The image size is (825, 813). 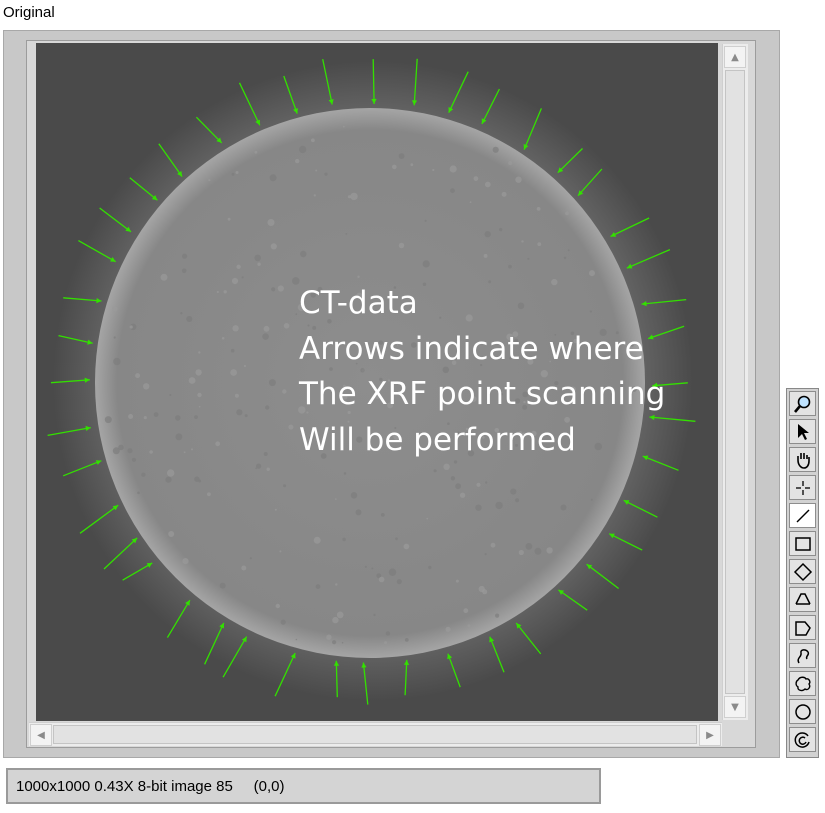 I want to click on rectangle-tool, so click(x=802, y=543).